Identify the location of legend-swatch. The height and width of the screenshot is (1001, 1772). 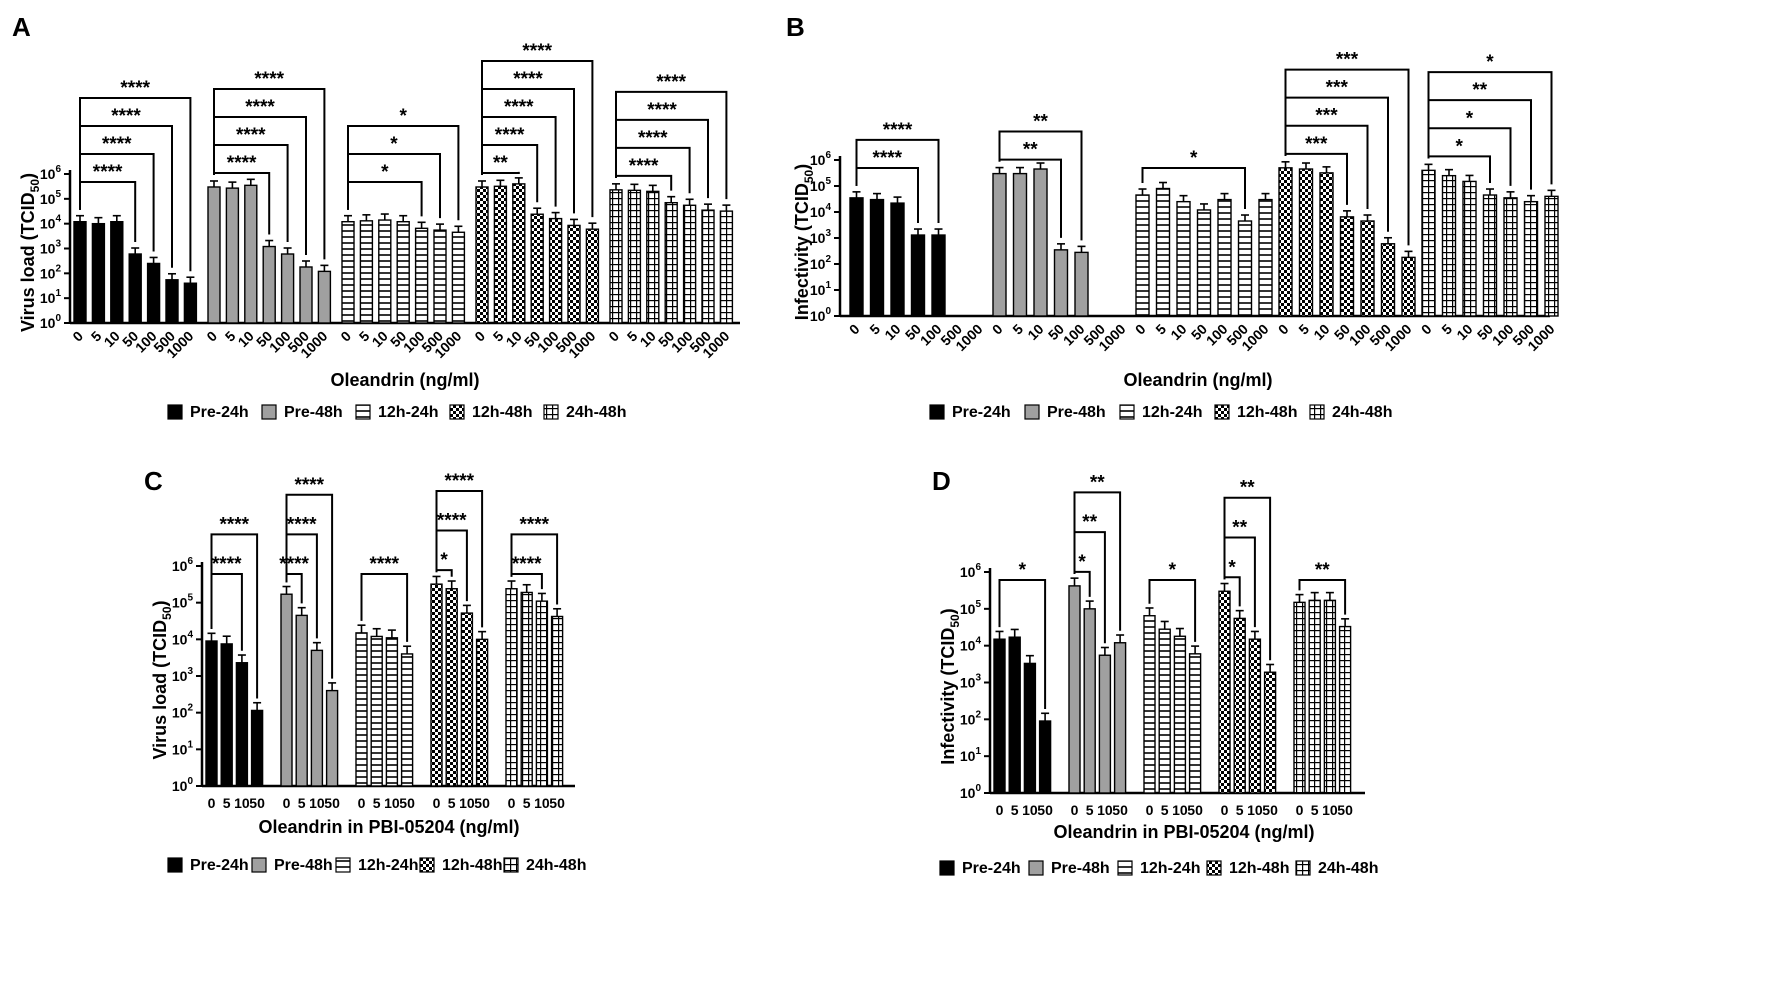
(427, 865).